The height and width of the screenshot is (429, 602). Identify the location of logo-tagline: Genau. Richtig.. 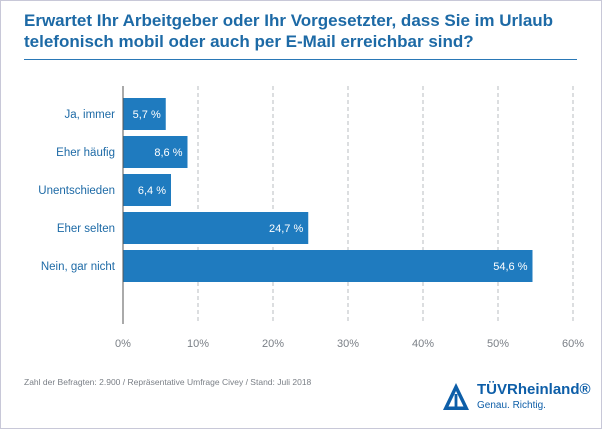
(511, 405).